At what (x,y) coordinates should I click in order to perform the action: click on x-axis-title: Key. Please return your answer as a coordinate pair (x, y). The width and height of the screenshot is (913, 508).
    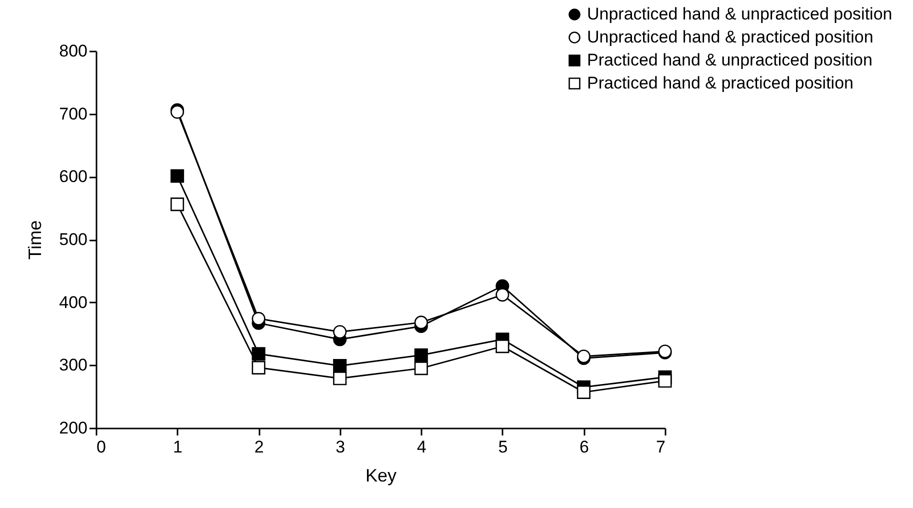
    Looking at the image, I should click on (381, 476).